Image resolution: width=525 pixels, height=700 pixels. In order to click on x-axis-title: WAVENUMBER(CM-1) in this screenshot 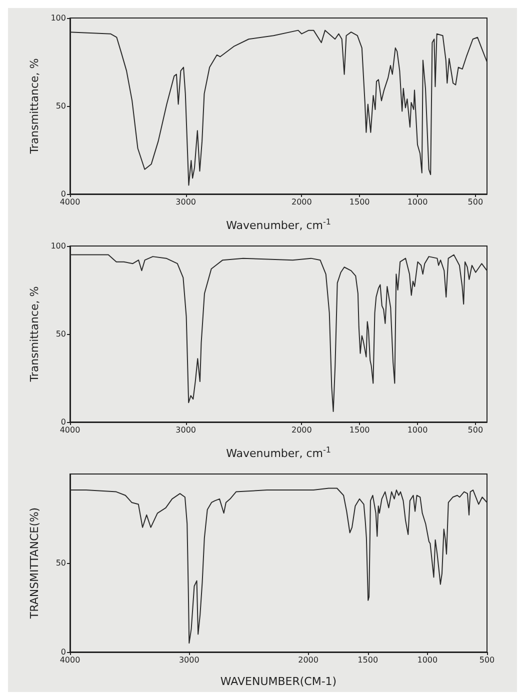, I will do `click(278, 681)`.